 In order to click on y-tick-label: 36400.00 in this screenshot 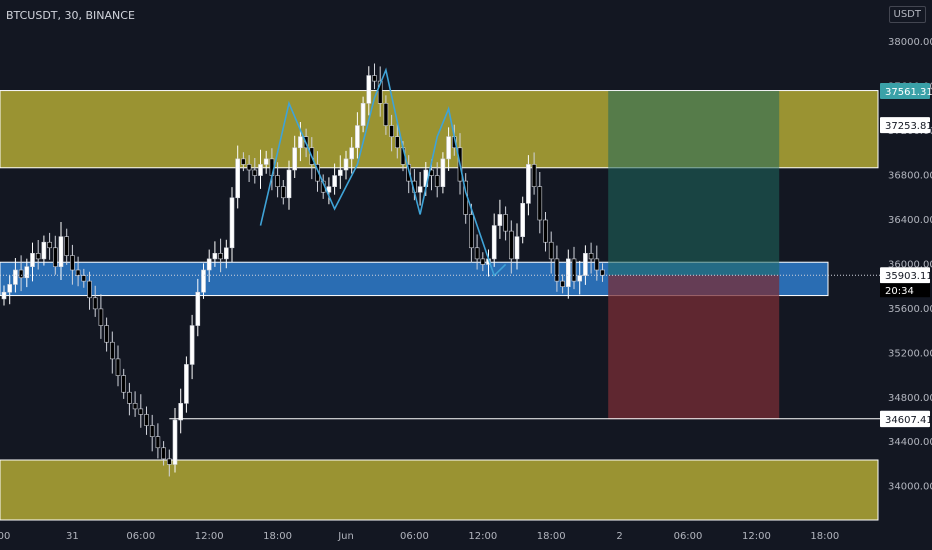, I will do `click(910, 220)`.